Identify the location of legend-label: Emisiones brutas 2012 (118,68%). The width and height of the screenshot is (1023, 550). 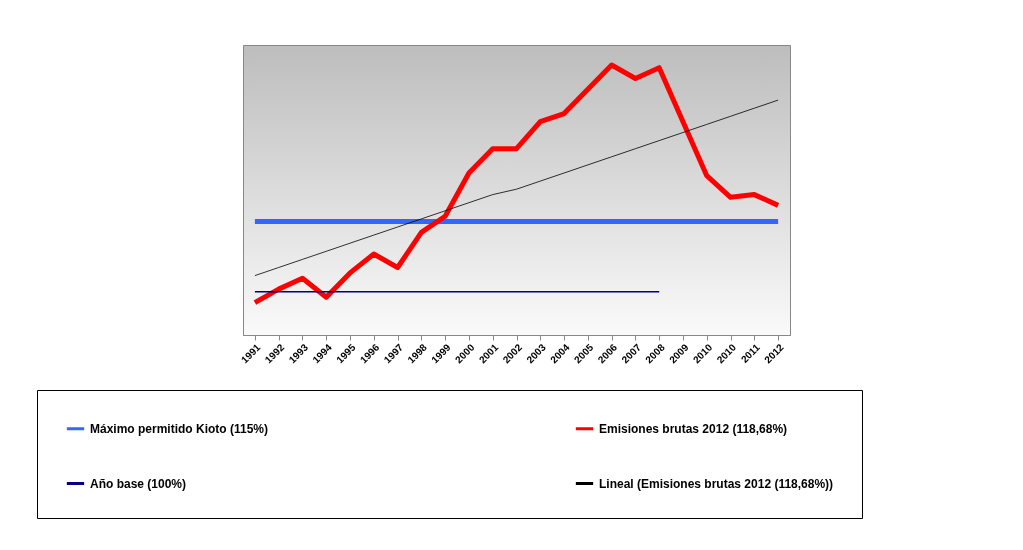
(693, 428).